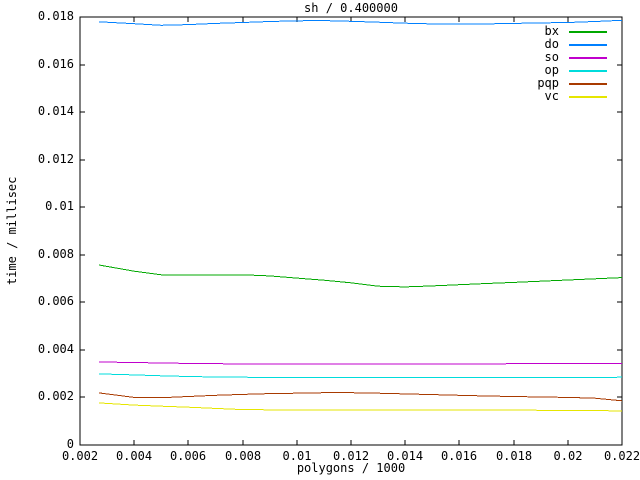 The height and width of the screenshot is (480, 640). Describe the element at coordinates (55, 301) in the screenshot. I see `y-tick-label: 0.006` at that location.